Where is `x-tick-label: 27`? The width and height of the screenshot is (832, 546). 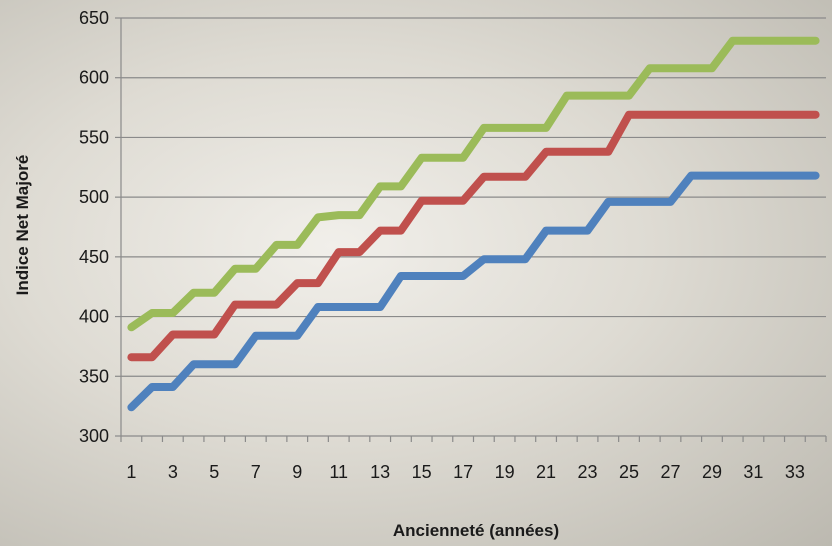
x-tick-label: 27 is located at coordinates (670, 472).